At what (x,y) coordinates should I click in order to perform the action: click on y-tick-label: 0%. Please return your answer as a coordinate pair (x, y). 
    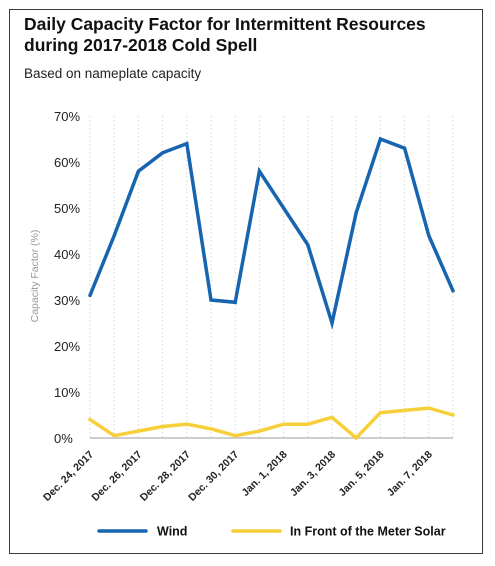
    Looking at the image, I should click on (63, 438).